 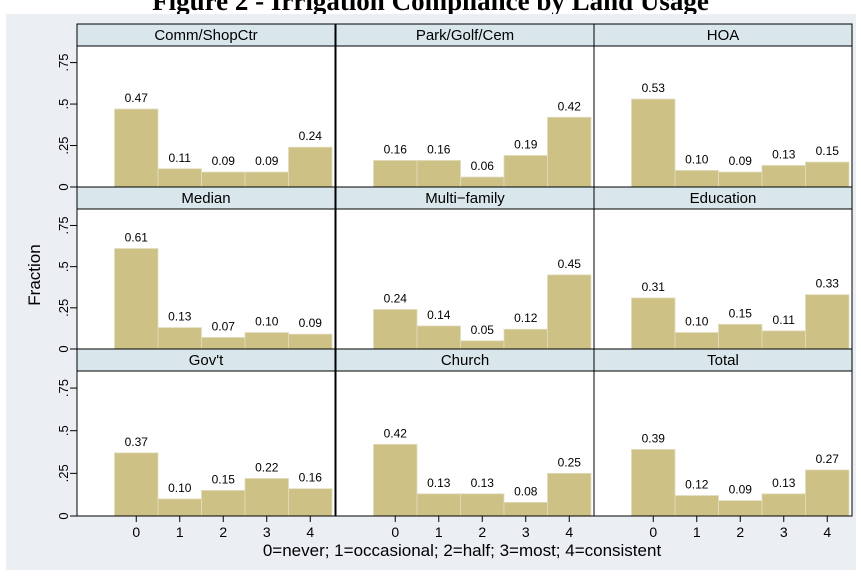 What do you see at coordinates (465, 360) in the screenshot?
I see `panel-title: Church` at bounding box center [465, 360].